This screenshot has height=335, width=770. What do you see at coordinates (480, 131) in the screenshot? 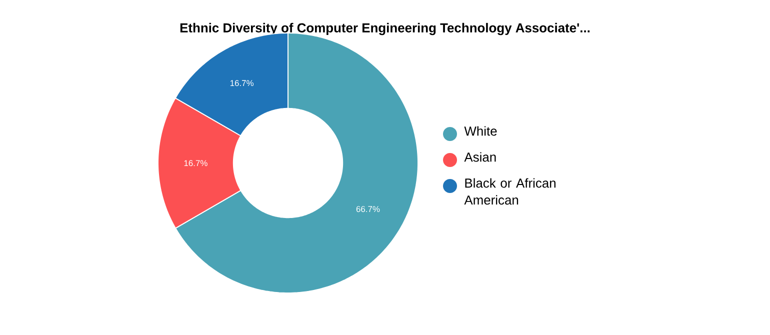
I see `legend-label: White` at bounding box center [480, 131].